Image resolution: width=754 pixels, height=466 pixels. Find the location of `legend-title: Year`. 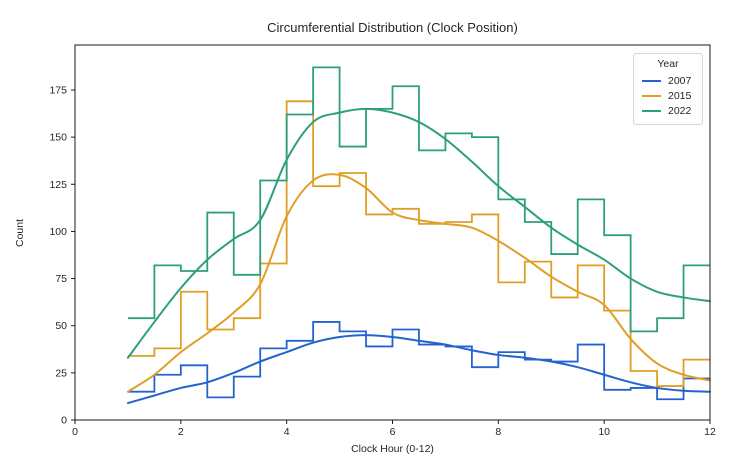

legend-title: Year is located at coordinates (668, 64).